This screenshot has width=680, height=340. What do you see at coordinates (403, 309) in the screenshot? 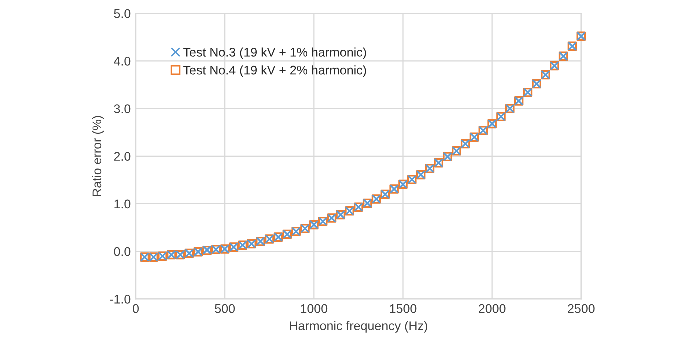
I see `x-tick-label: 1500` at bounding box center [403, 309].